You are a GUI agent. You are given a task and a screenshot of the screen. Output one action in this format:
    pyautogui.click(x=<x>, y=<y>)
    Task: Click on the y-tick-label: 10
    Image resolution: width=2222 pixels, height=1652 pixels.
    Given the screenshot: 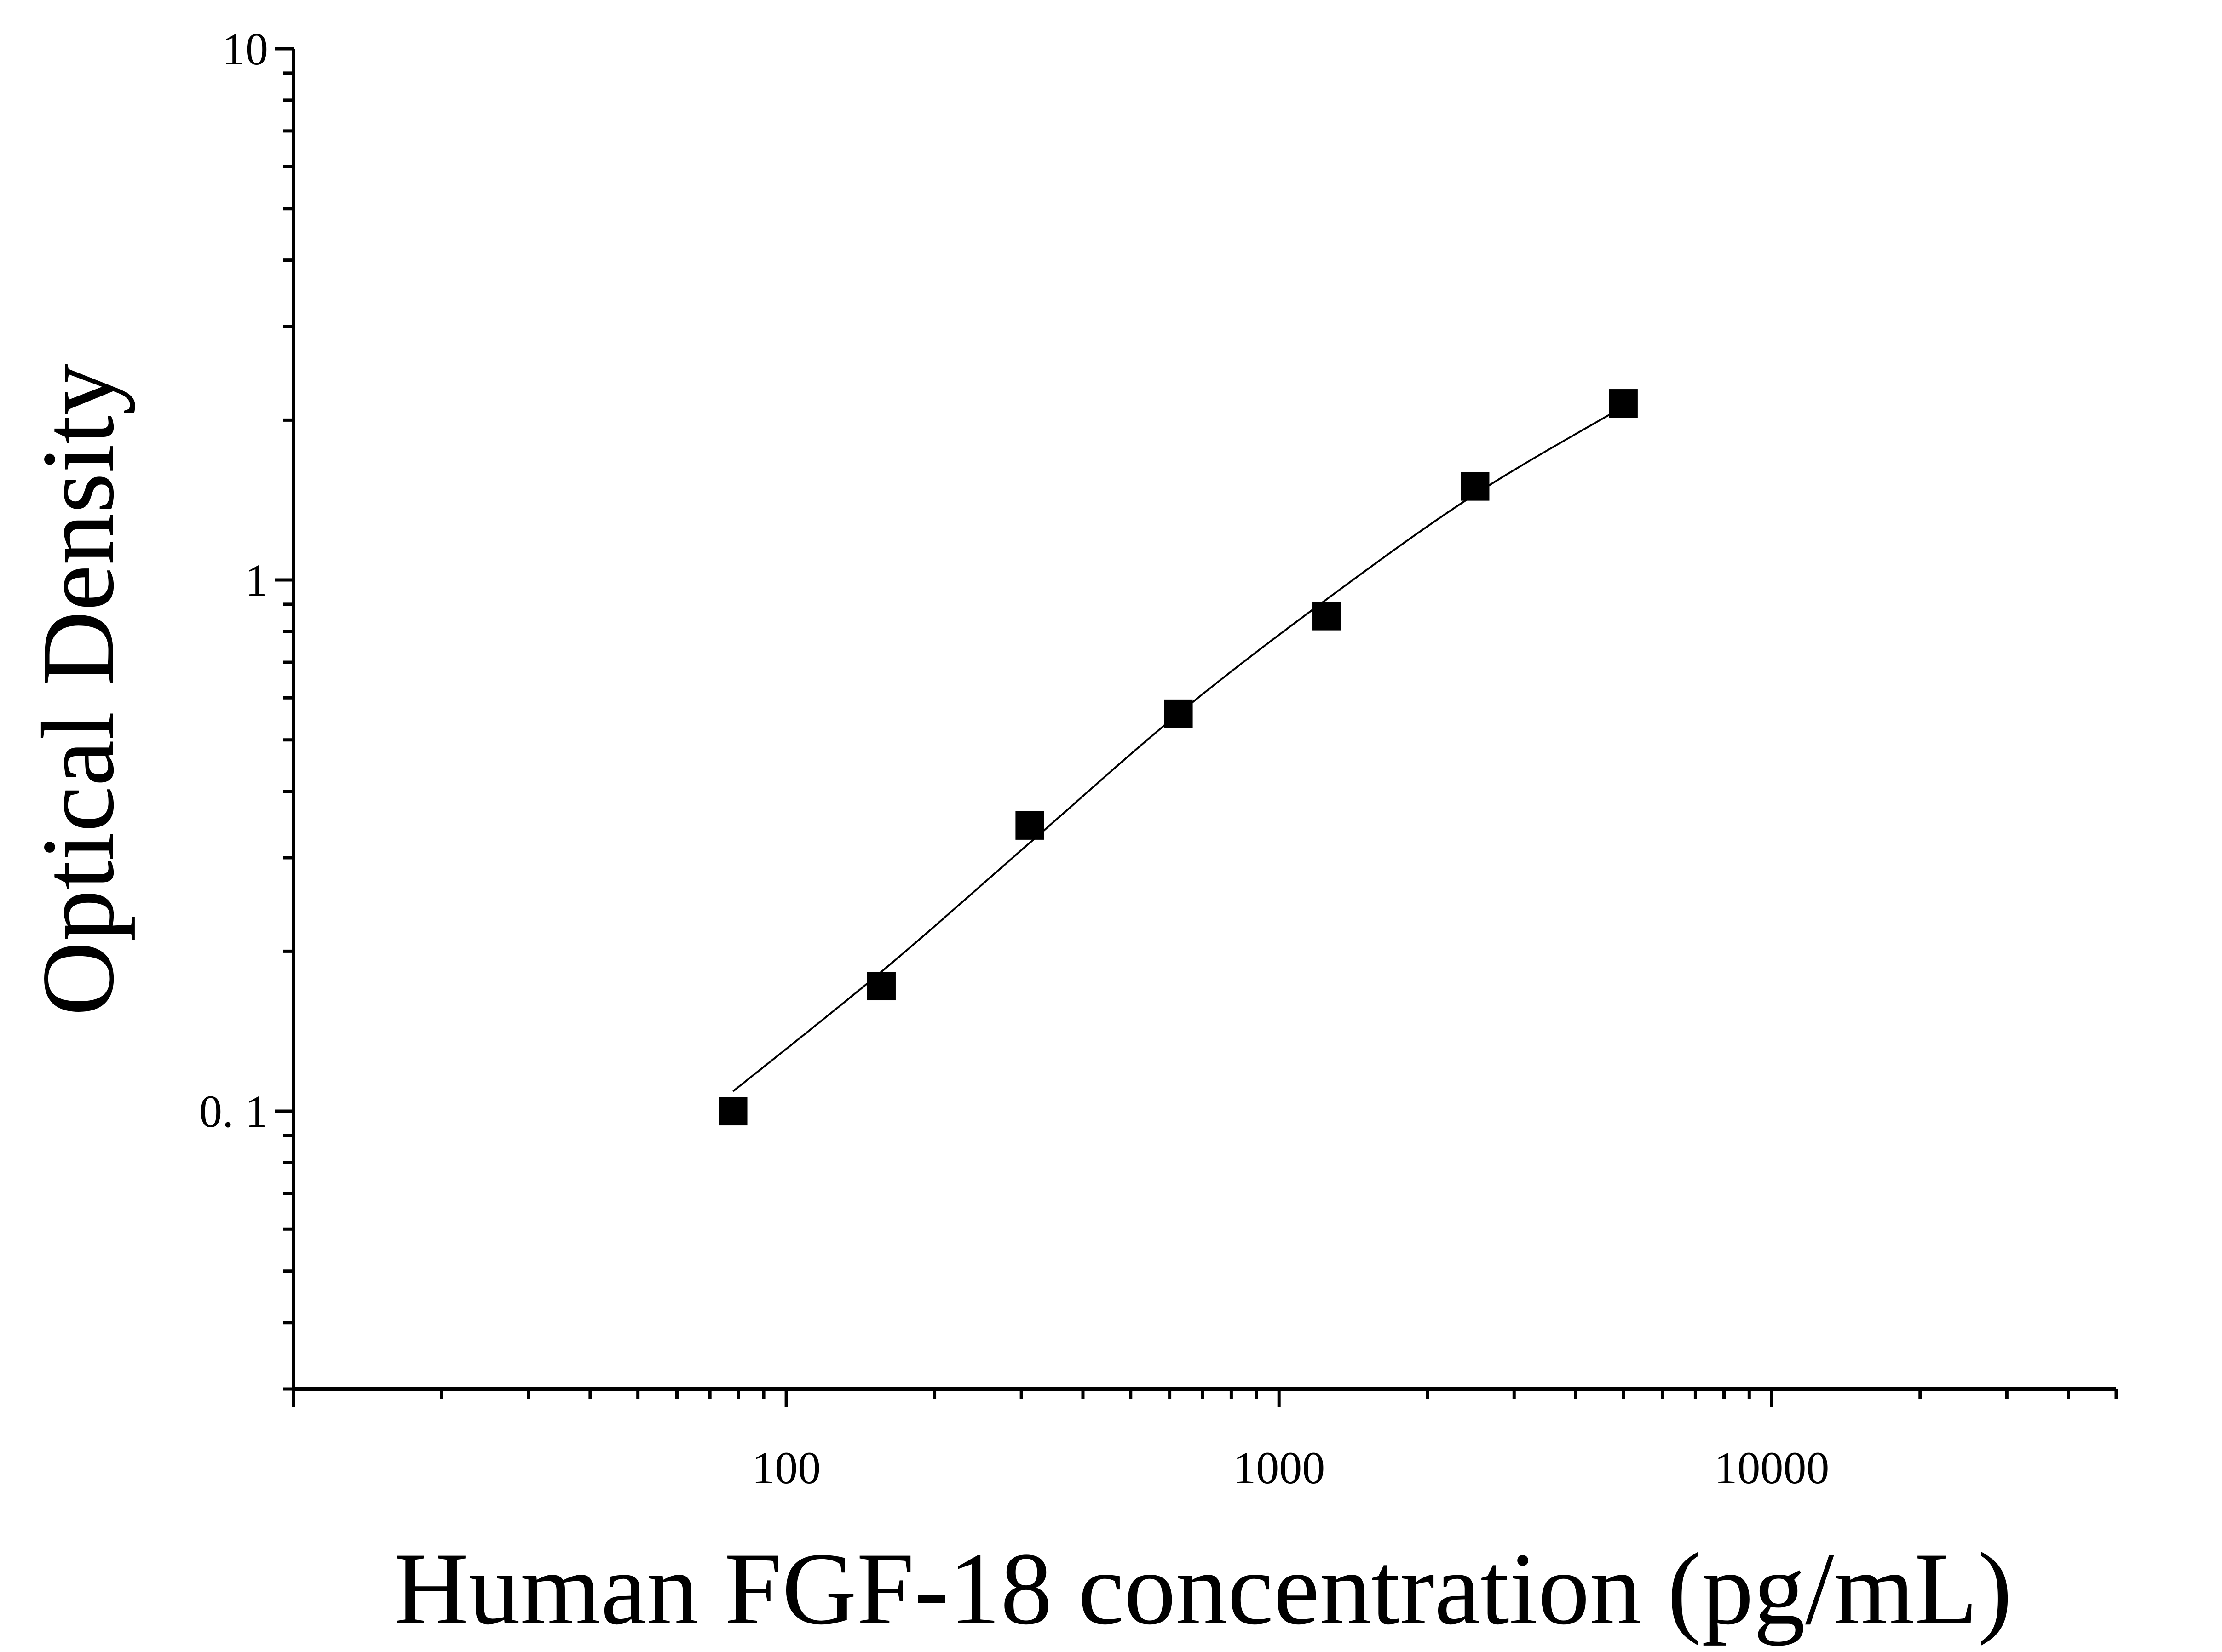 What is the action you would take?
    pyautogui.click(x=245, y=49)
    